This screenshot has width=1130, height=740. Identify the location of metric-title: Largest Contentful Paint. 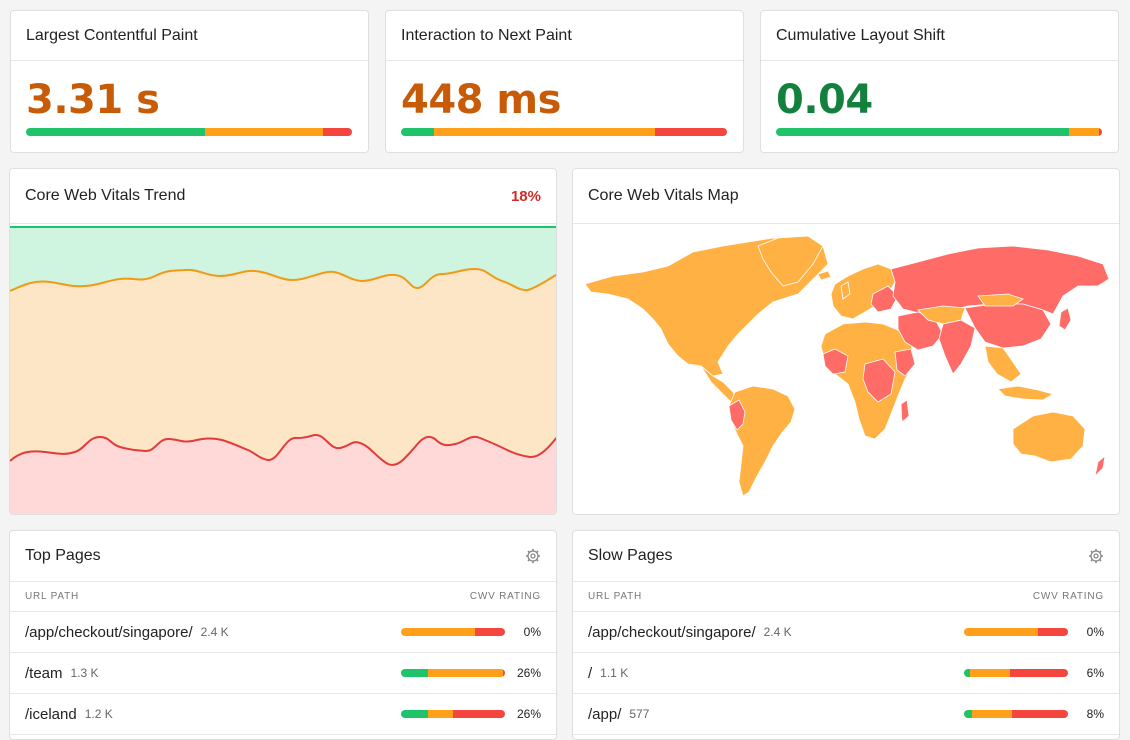
(112, 35).